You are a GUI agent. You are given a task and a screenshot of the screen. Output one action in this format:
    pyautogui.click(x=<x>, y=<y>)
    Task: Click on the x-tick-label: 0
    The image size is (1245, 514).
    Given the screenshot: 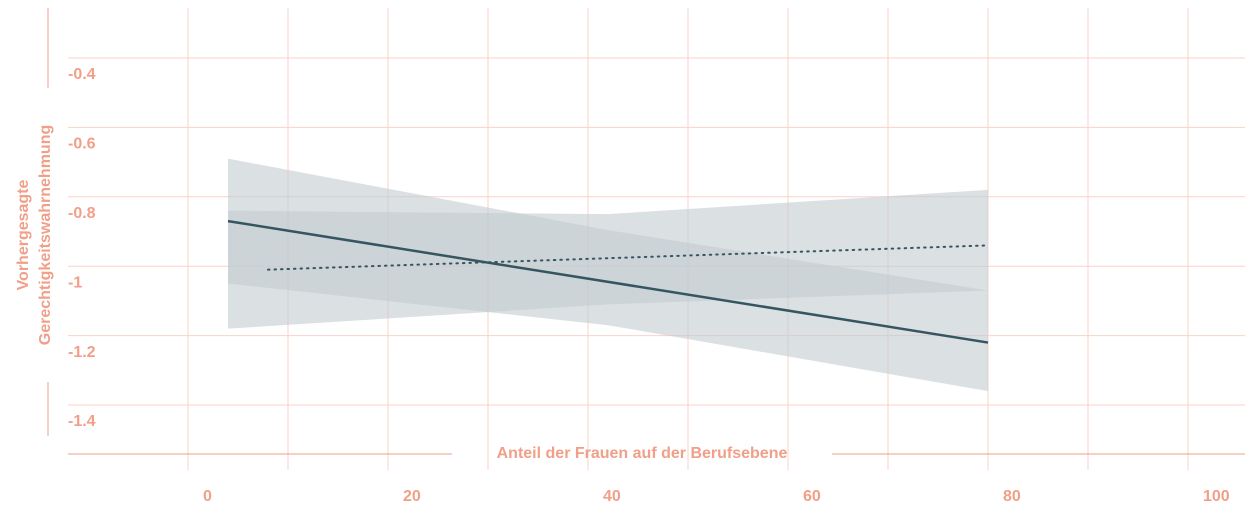 What is the action you would take?
    pyautogui.click(x=207, y=496)
    